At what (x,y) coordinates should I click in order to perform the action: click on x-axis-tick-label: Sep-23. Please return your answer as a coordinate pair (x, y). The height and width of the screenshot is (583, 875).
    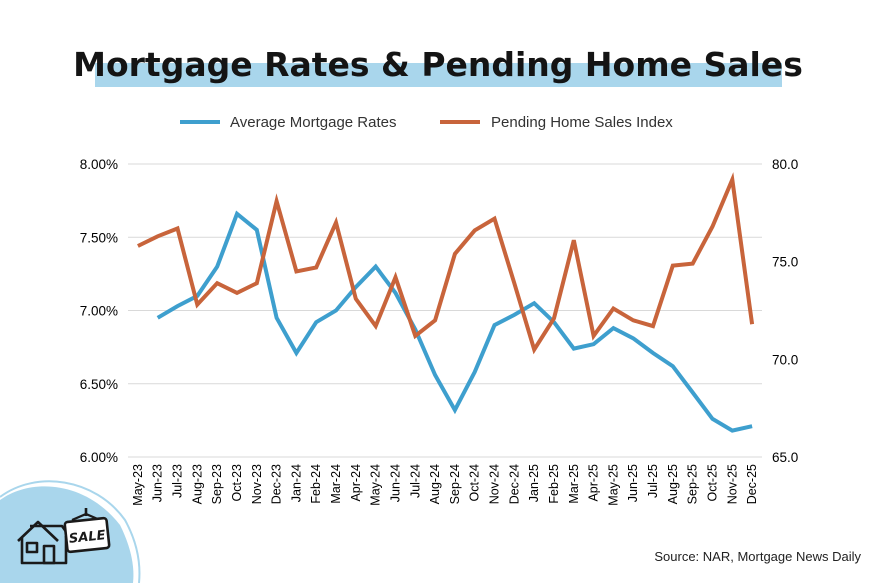
    Looking at the image, I should click on (217, 484).